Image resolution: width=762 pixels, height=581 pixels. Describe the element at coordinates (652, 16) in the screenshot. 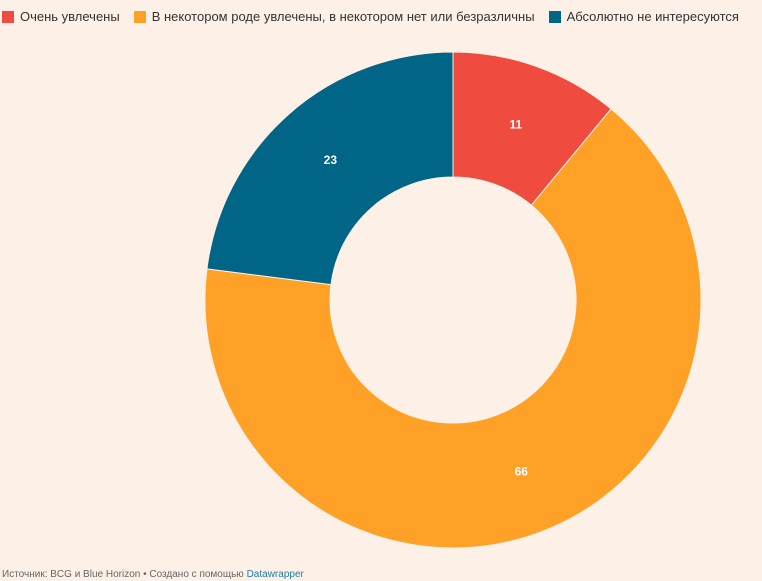

I see `legend-label: Абсолютно не интересуются` at that location.